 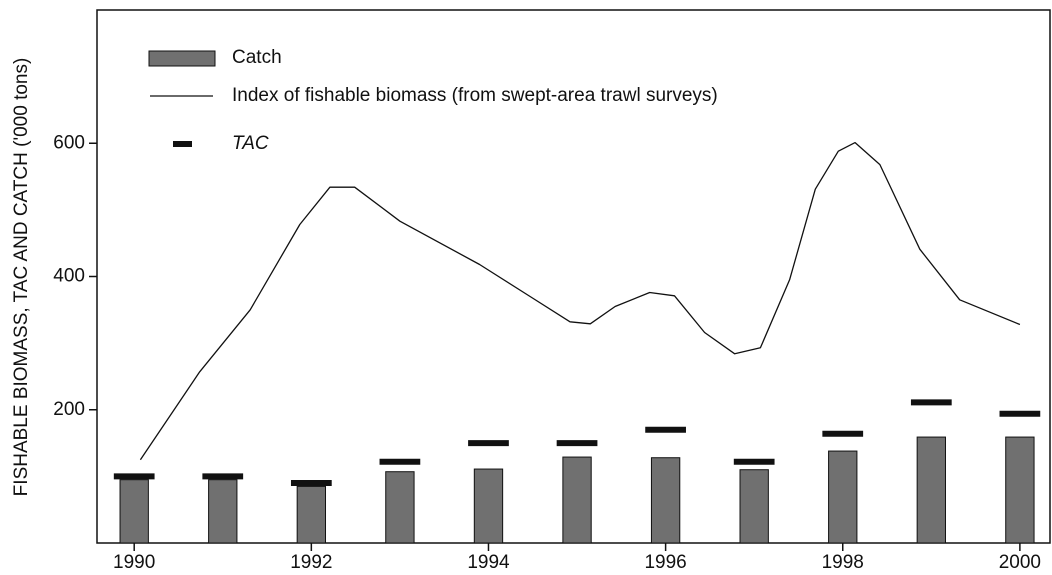 What do you see at coordinates (250, 143) in the screenshot?
I see `legend-label: TAC` at bounding box center [250, 143].